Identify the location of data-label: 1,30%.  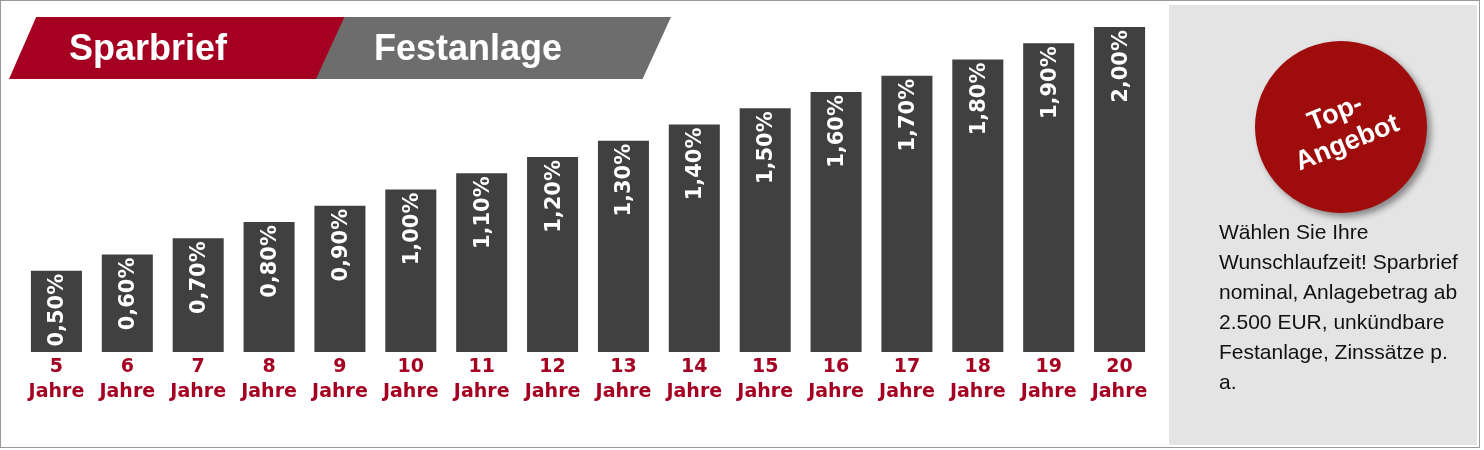
(623, 180).